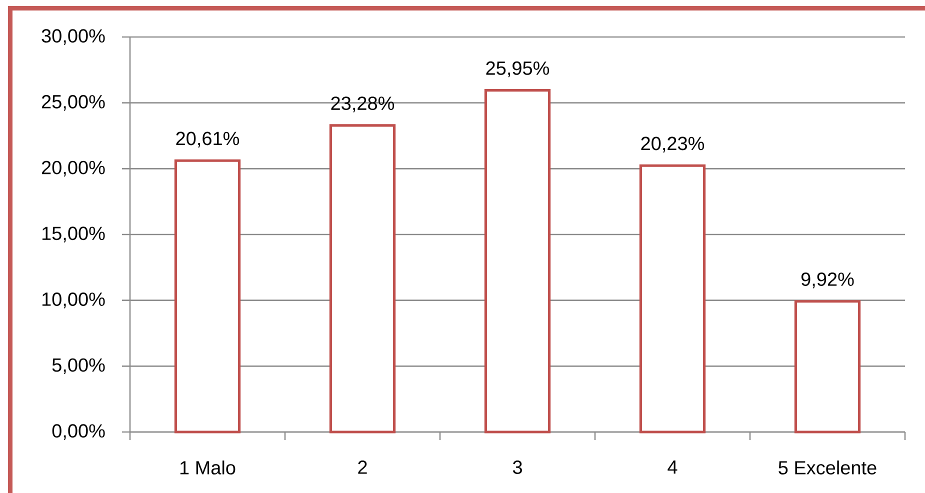 The image size is (925, 493). I want to click on y-tick-label: 0,00%, so click(78, 432).